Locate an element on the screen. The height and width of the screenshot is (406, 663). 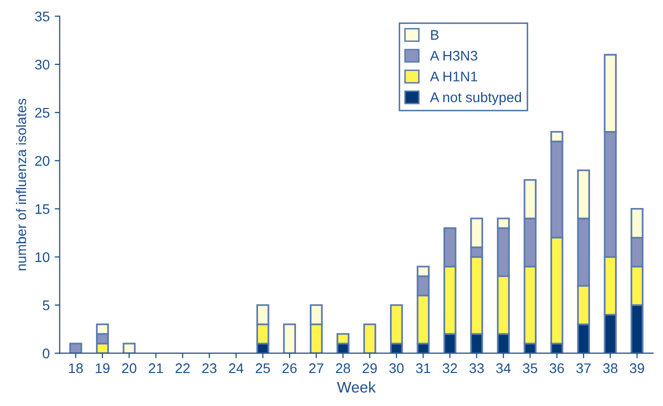
x-tick-label: 18 is located at coordinates (76, 368).